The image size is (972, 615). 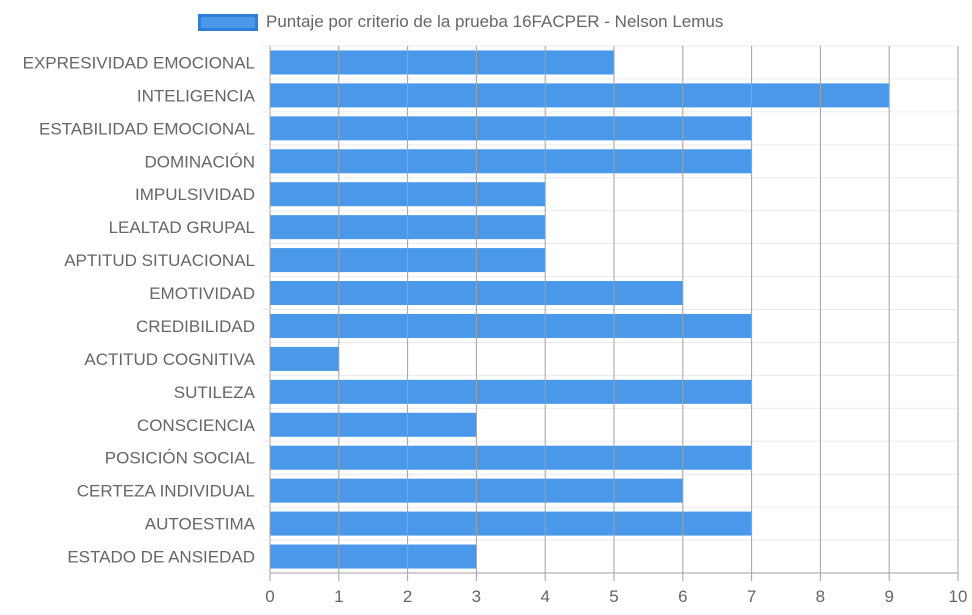 What do you see at coordinates (215, 392) in the screenshot?
I see `category-label: SUTILEZA` at bounding box center [215, 392].